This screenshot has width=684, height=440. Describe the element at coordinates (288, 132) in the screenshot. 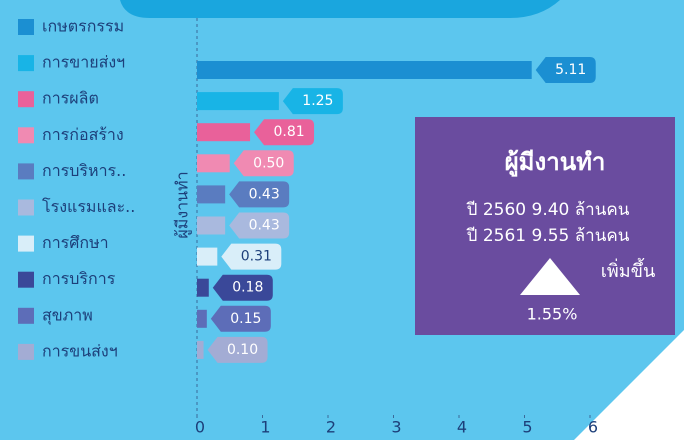

I see `value-label: 0.81` at that location.